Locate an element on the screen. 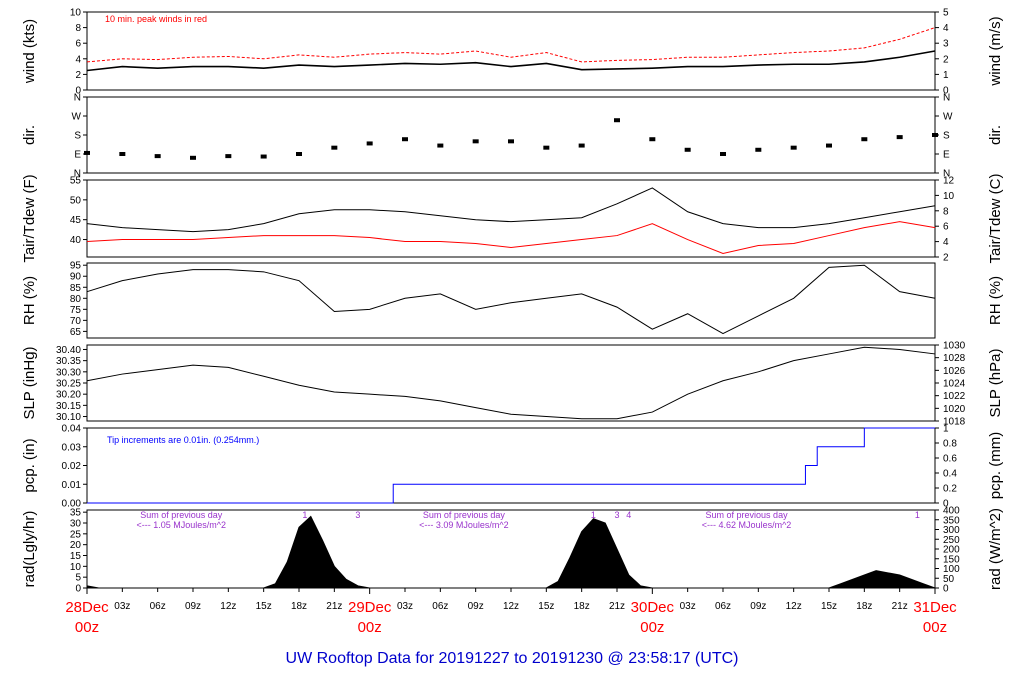  wind-annotation: 10 min. peak winds in red is located at coordinates (156, 19).